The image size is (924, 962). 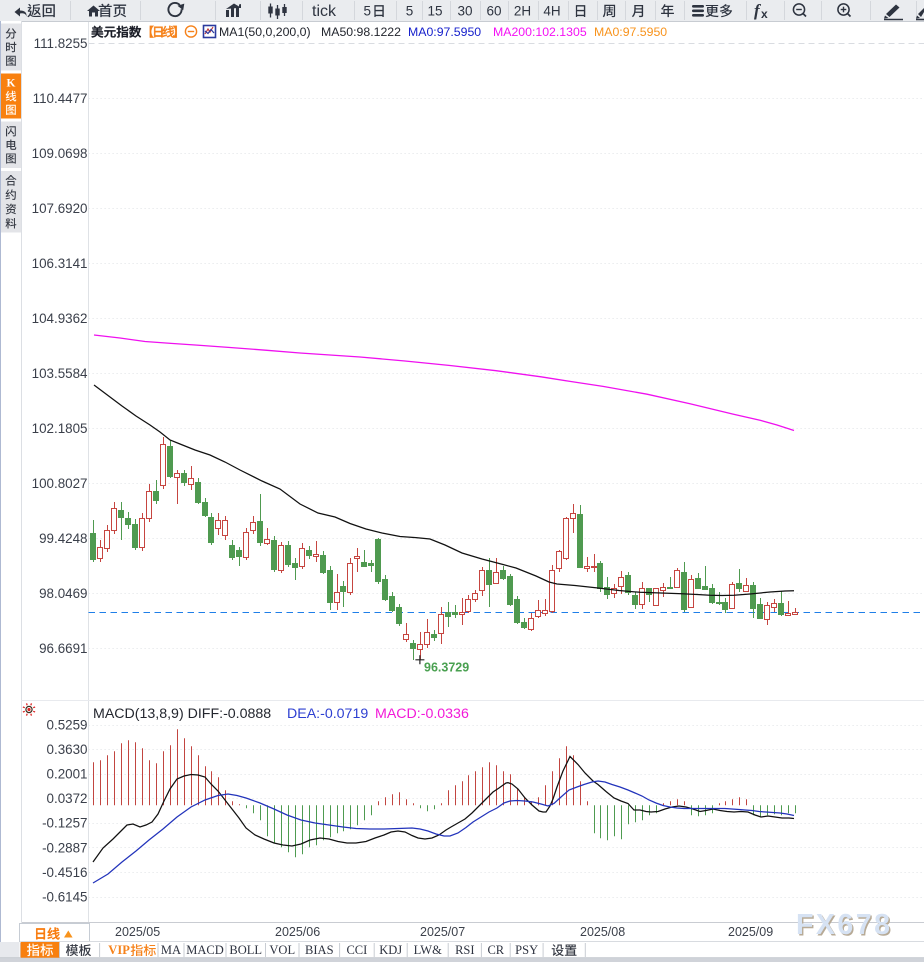 What do you see at coordinates (60, 428) in the screenshot?
I see `svg-text: 102.1805` at bounding box center [60, 428].